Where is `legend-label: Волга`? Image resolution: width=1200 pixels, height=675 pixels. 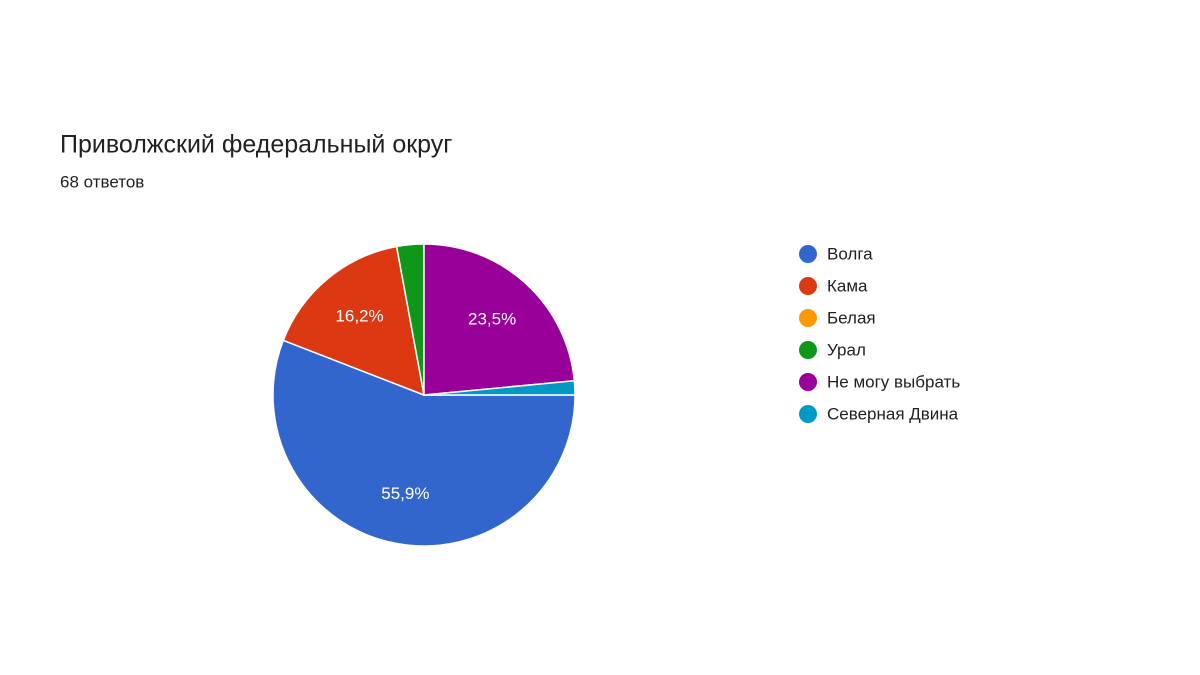
legend-label: Волга is located at coordinates (850, 253).